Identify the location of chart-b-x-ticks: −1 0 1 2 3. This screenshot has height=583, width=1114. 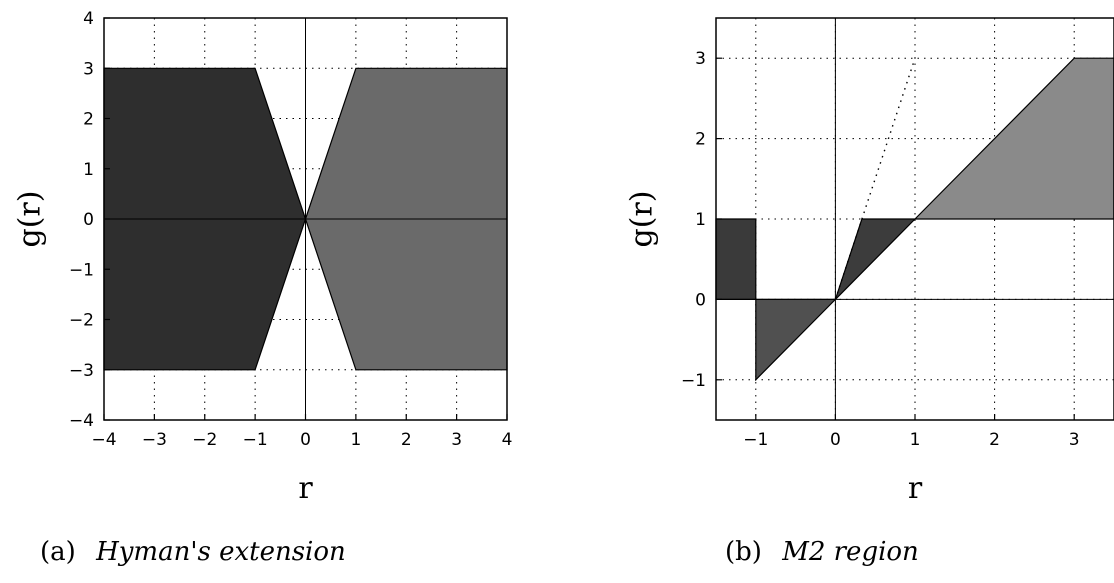
(911, 432).